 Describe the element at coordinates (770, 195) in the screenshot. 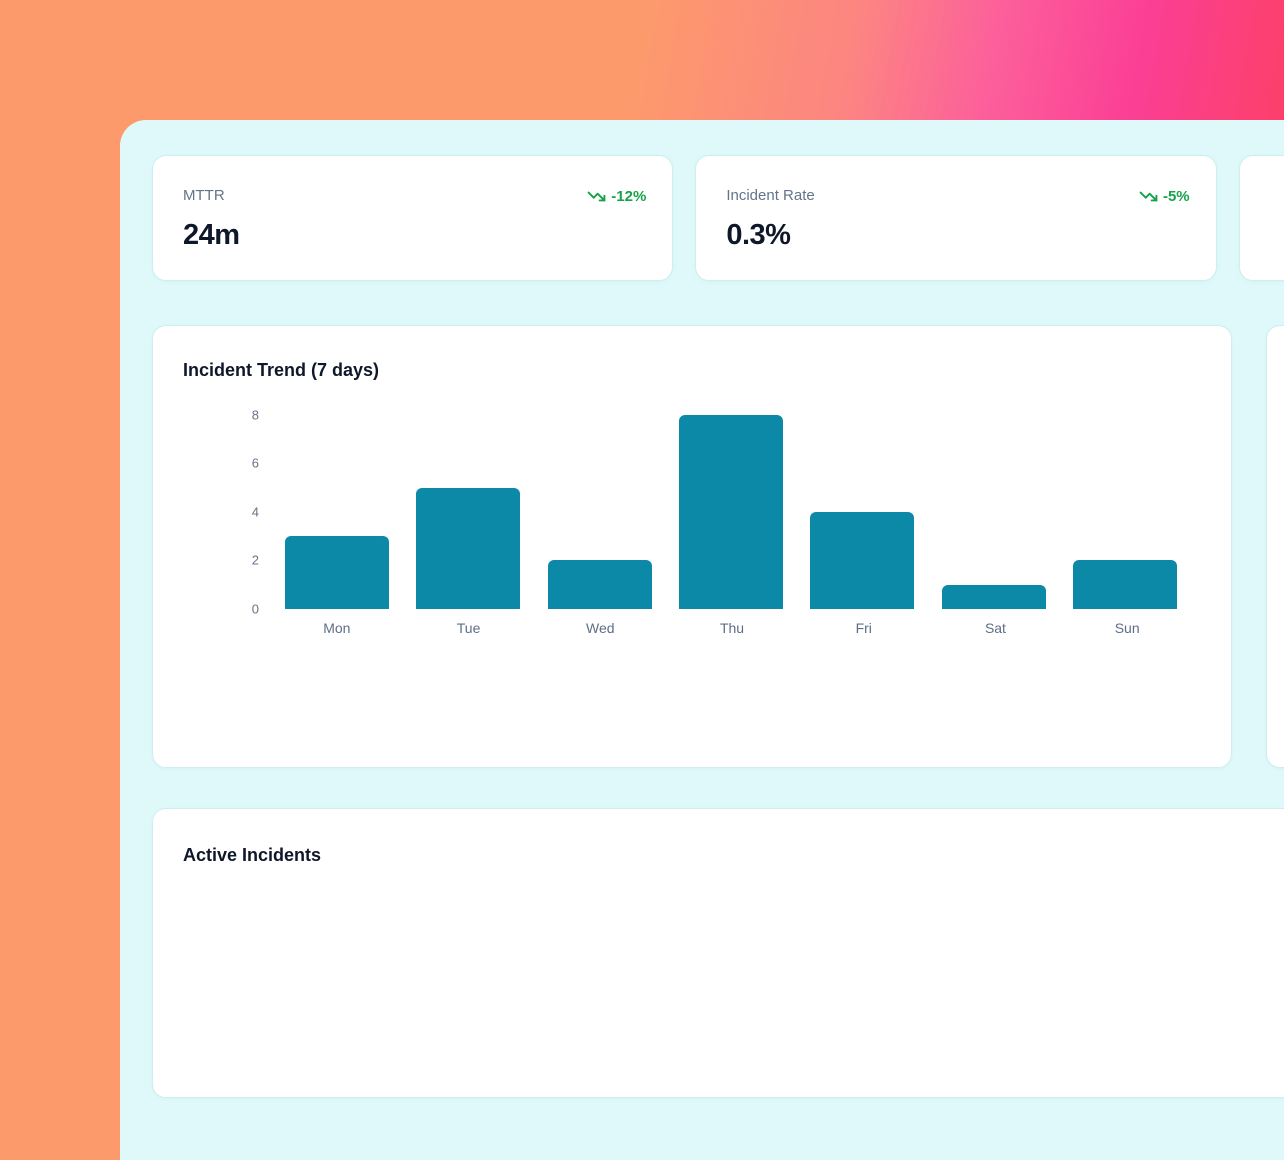

I see `stat-label: Incident Rate` at that location.